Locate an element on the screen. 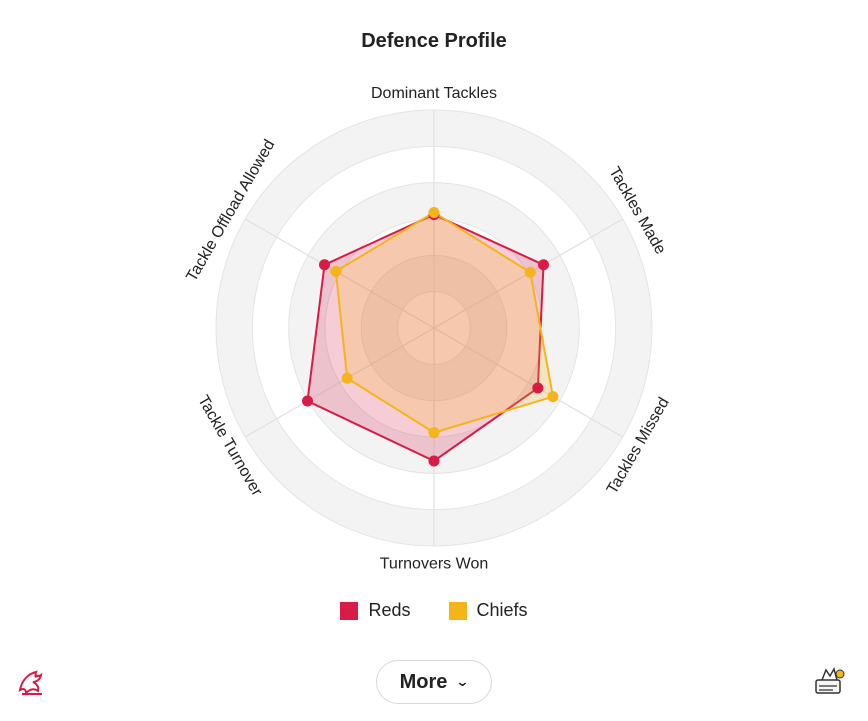 The height and width of the screenshot is (721, 868). chevron-down-icon: ⌄ is located at coordinates (462, 681).